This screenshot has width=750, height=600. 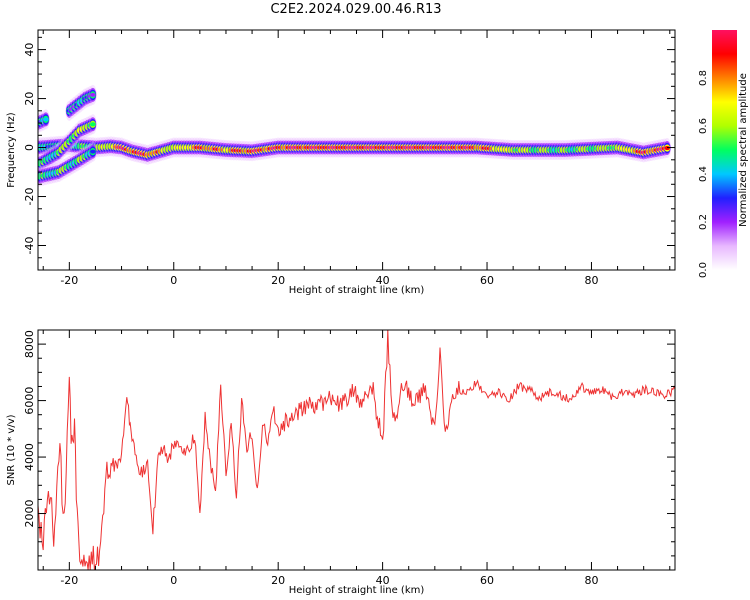 What do you see at coordinates (355, 135) in the screenshot?
I see `spectrogram-area` at bounding box center [355, 135].